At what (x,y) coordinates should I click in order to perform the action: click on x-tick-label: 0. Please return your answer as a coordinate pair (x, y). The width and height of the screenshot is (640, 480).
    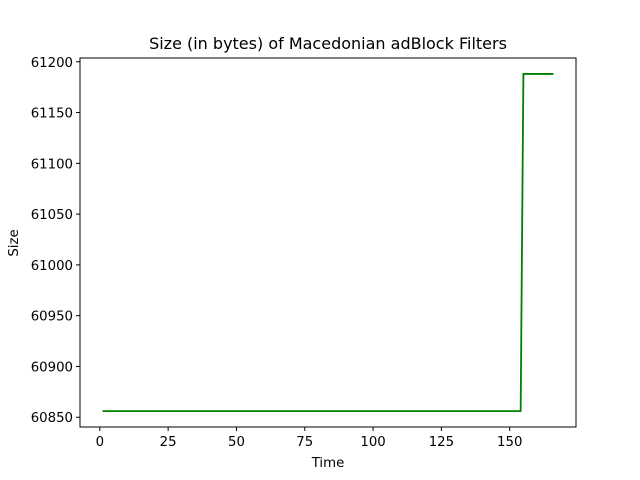
    Looking at the image, I should click on (100, 442).